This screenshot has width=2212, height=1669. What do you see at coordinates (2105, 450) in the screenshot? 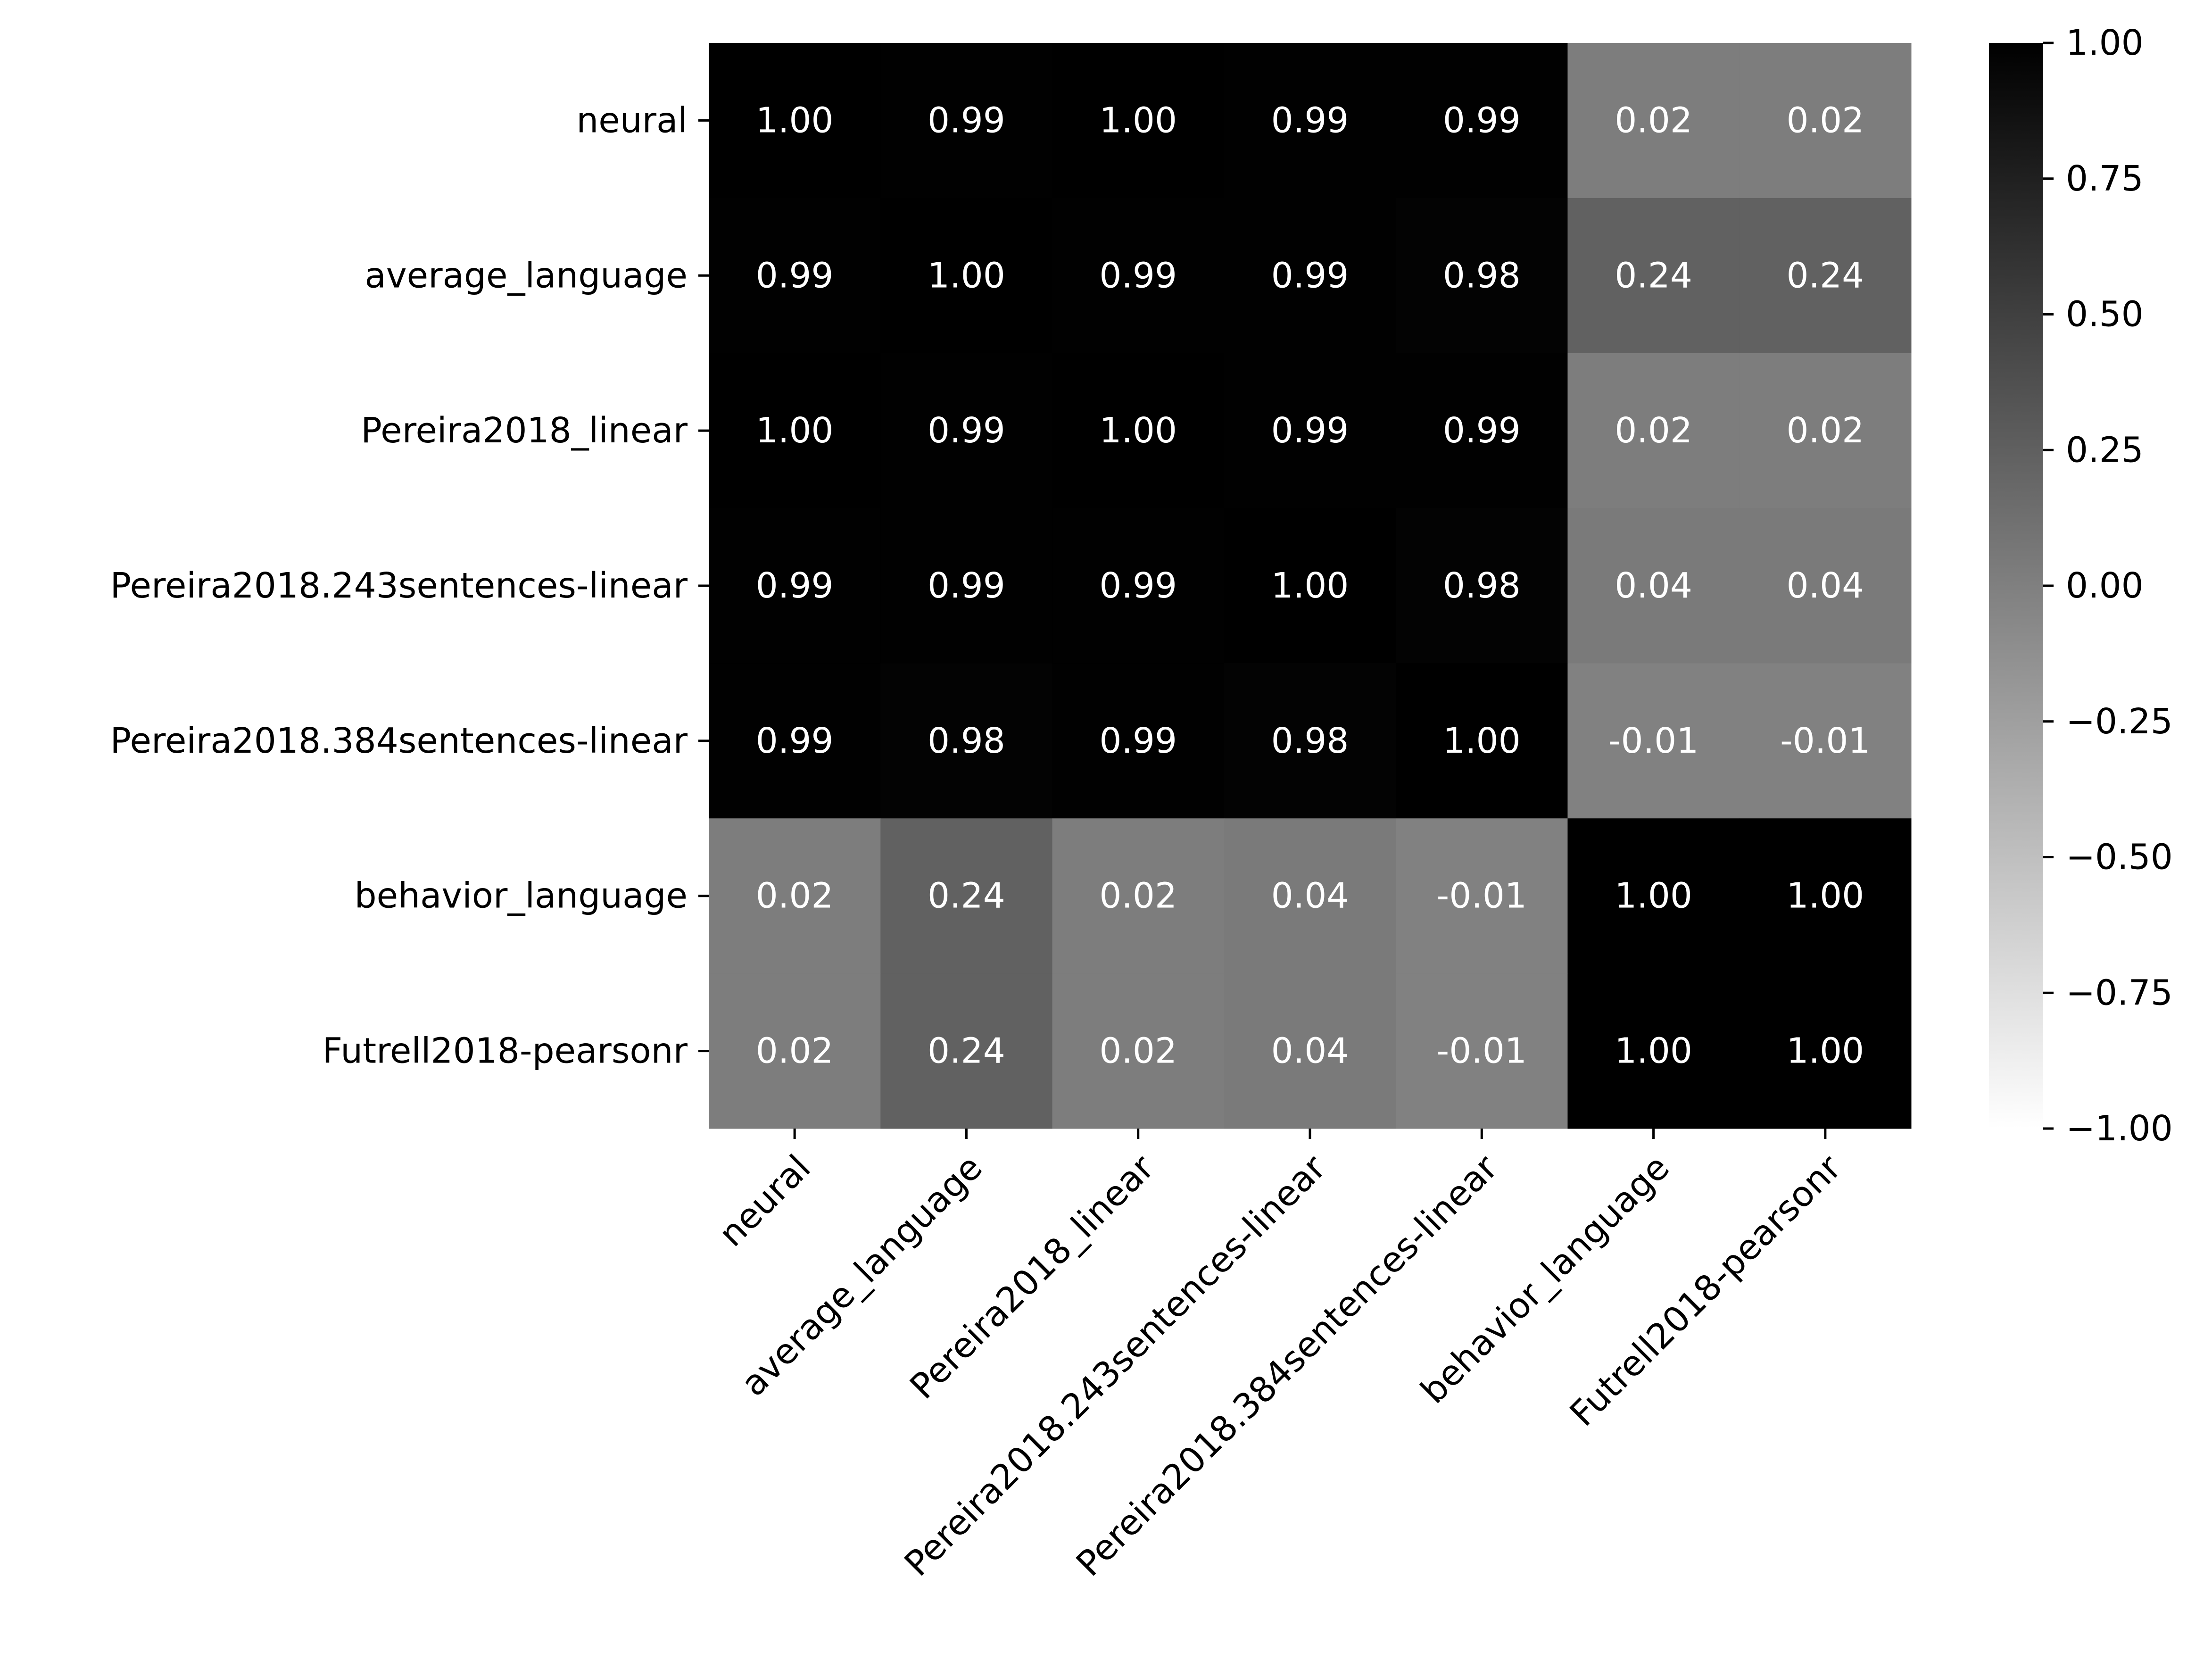
I see `colorbar-tick-label: 0.25` at bounding box center [2105, 450].